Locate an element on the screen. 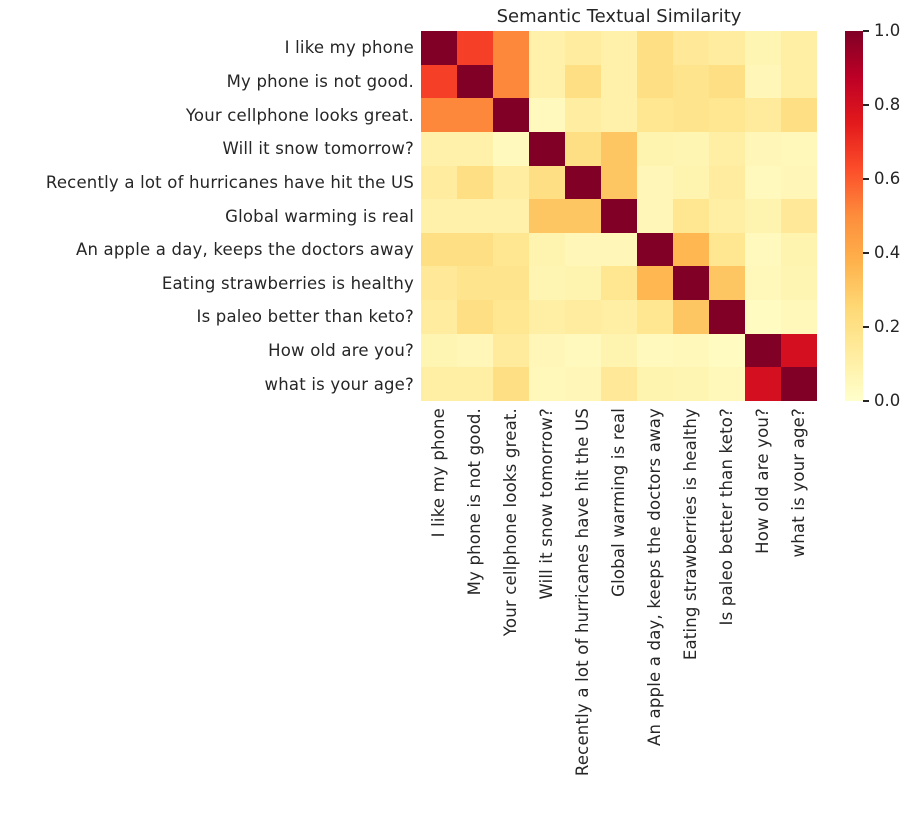 The width and height of the screenshot is (915, 826). heatmap-cell-r10c0 is located at coordinates (439, 384).